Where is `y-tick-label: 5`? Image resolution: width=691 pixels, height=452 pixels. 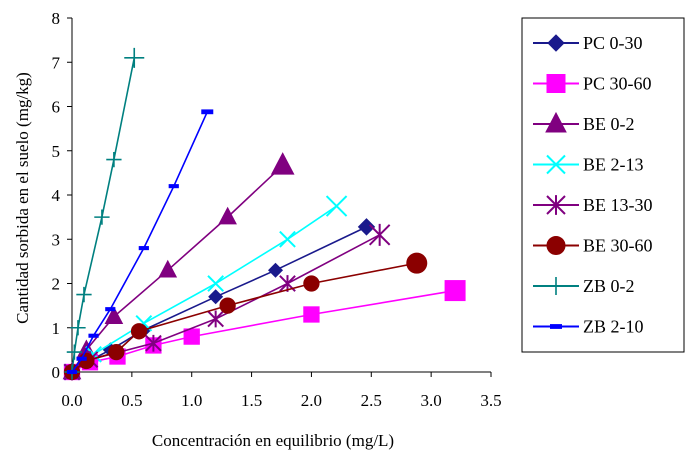
y-tick-label: 5 is located at coordinates (56, 151).